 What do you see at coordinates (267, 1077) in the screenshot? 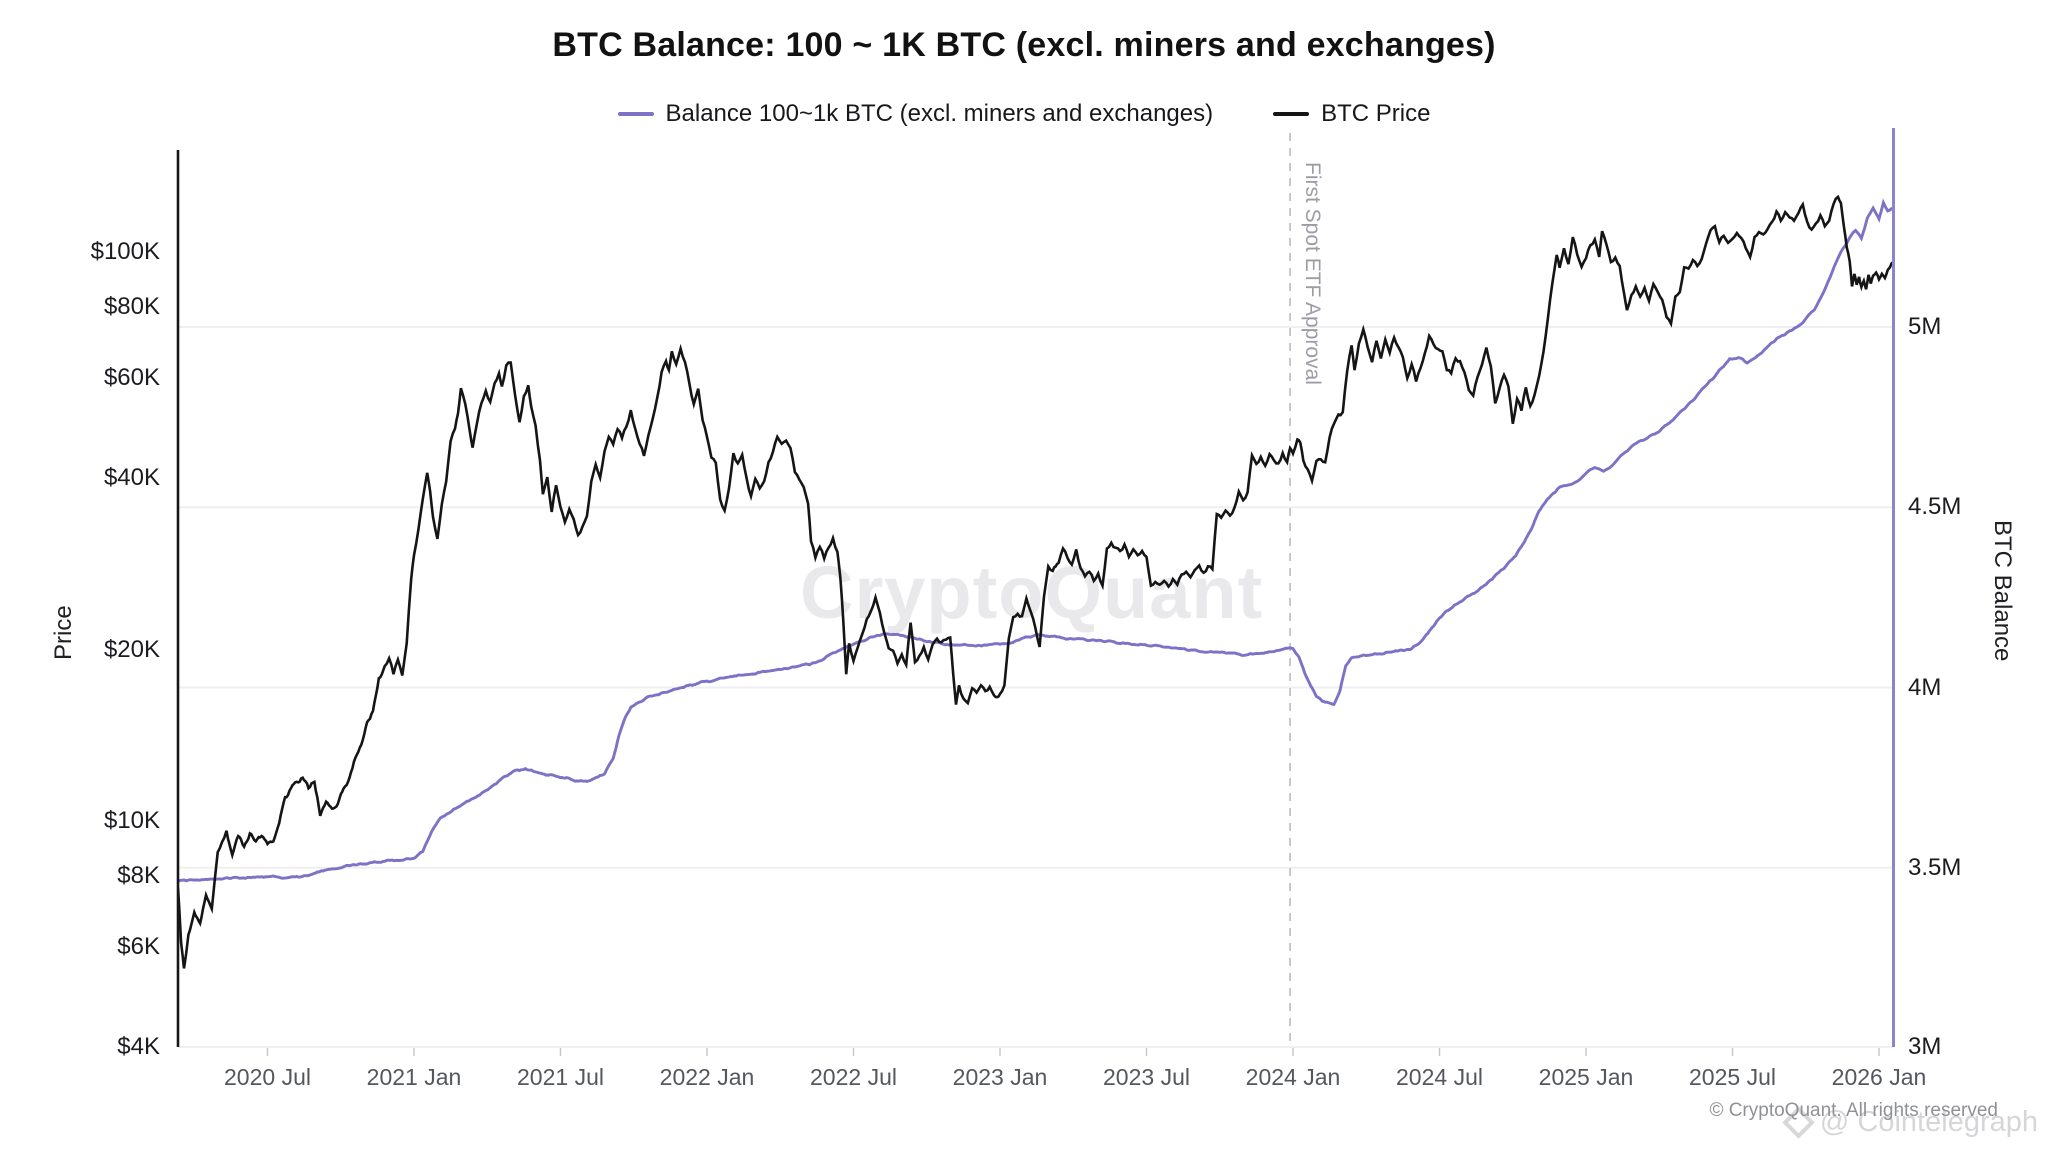
I see `x-tick-label: 2020 Jul` at bounding box center [267, 1077].